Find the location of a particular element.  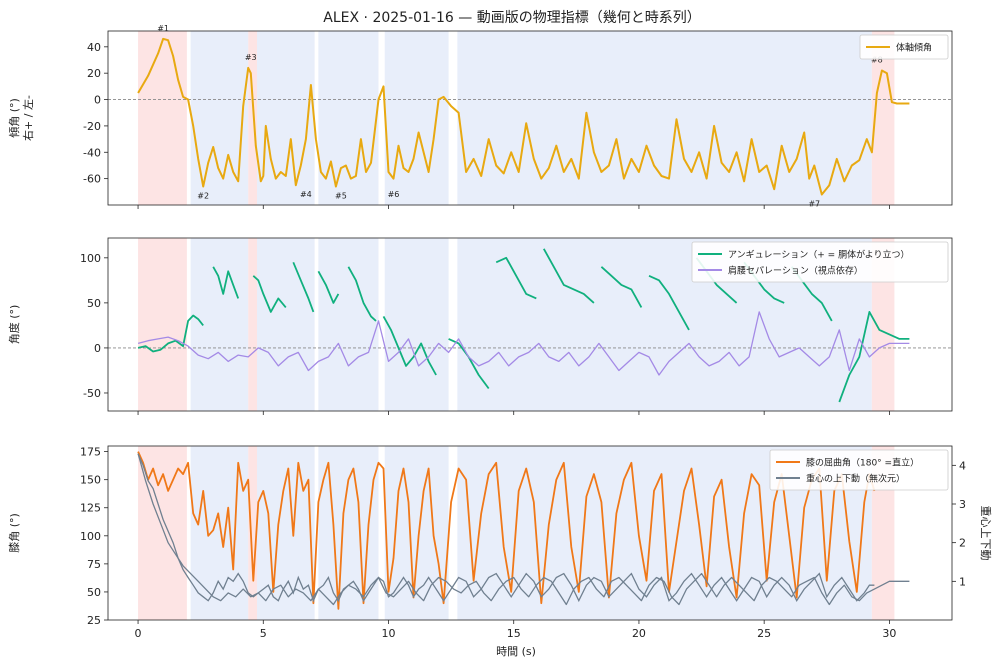

figure-title: ALEX · 2025-01-16 — 動画版の物理指標（幾何と時系列） is located at coordinates (511, 18).